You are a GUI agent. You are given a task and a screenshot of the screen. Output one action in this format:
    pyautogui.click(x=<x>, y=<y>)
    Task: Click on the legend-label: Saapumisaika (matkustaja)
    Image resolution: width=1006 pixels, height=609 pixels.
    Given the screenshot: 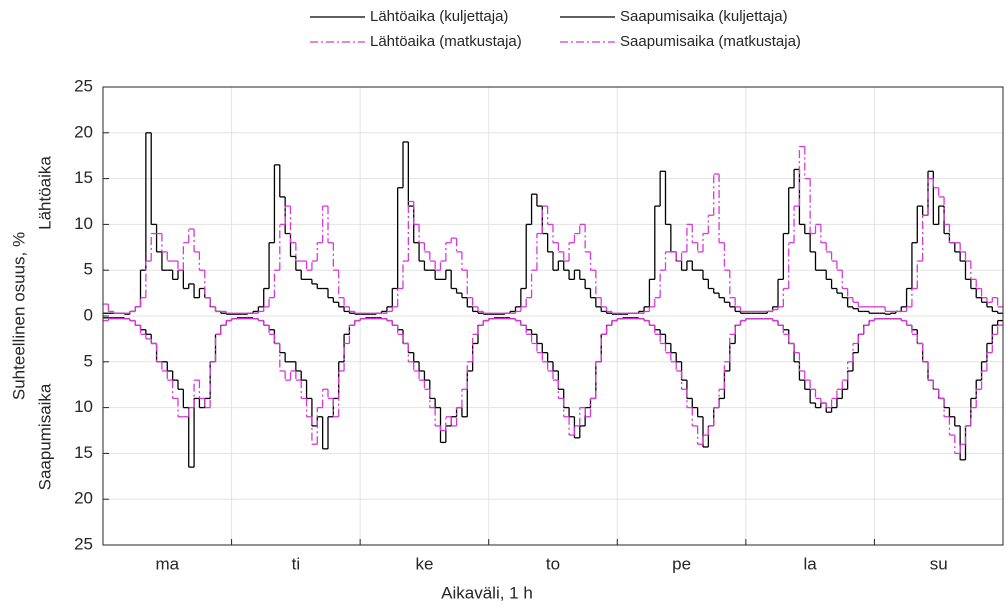 What is the action you would take?
    pyautogui.click(x=710, y=41)
    